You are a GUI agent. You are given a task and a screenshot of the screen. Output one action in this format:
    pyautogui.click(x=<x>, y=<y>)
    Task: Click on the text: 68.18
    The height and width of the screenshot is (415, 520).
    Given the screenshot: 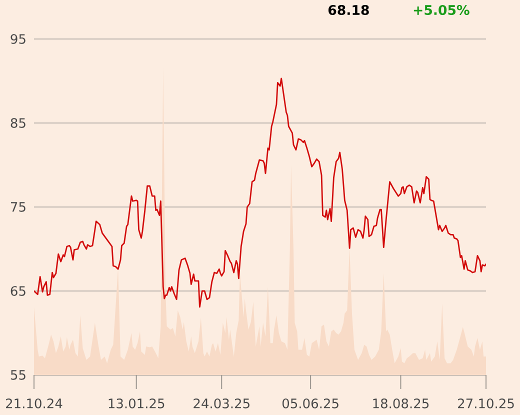 What is the action you would take?
    pyautogui.click(x=348, y=10)
    